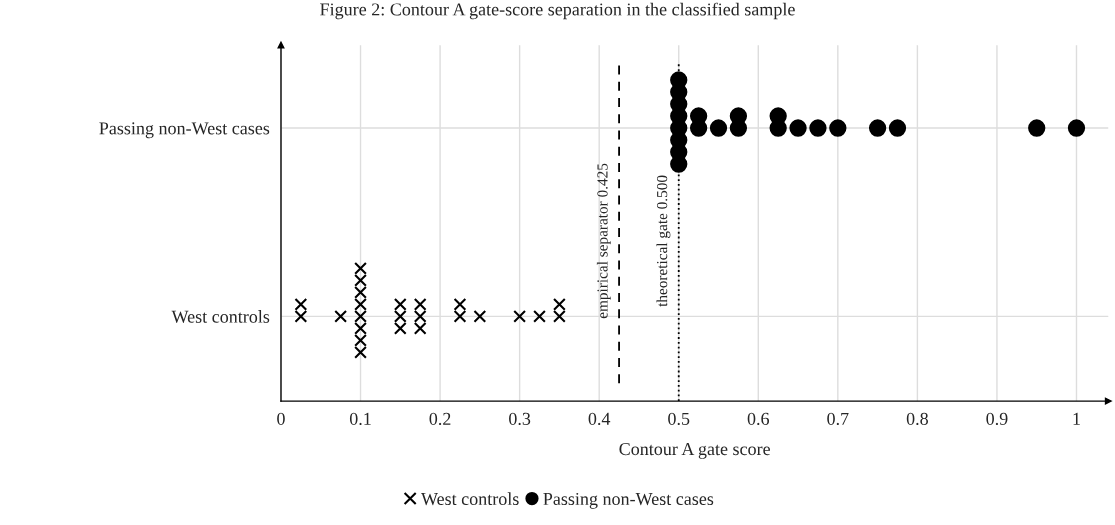 The height and width of the screenshot is (525, 1115). I want to click on x-tick-label: 0.1, so click(360, 418).